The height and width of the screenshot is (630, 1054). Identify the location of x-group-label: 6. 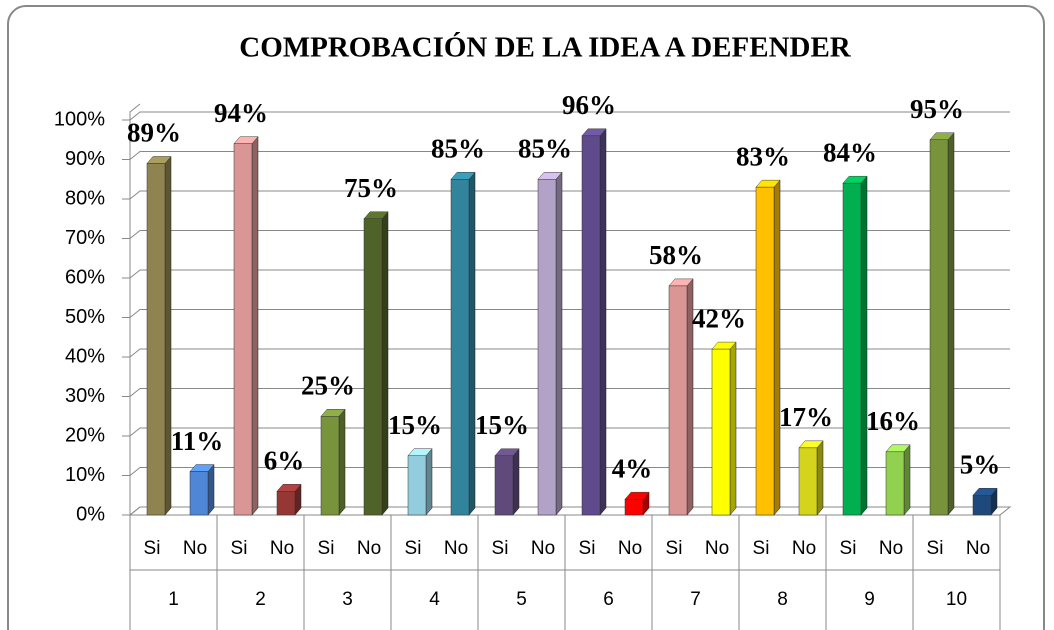
(608, 599).